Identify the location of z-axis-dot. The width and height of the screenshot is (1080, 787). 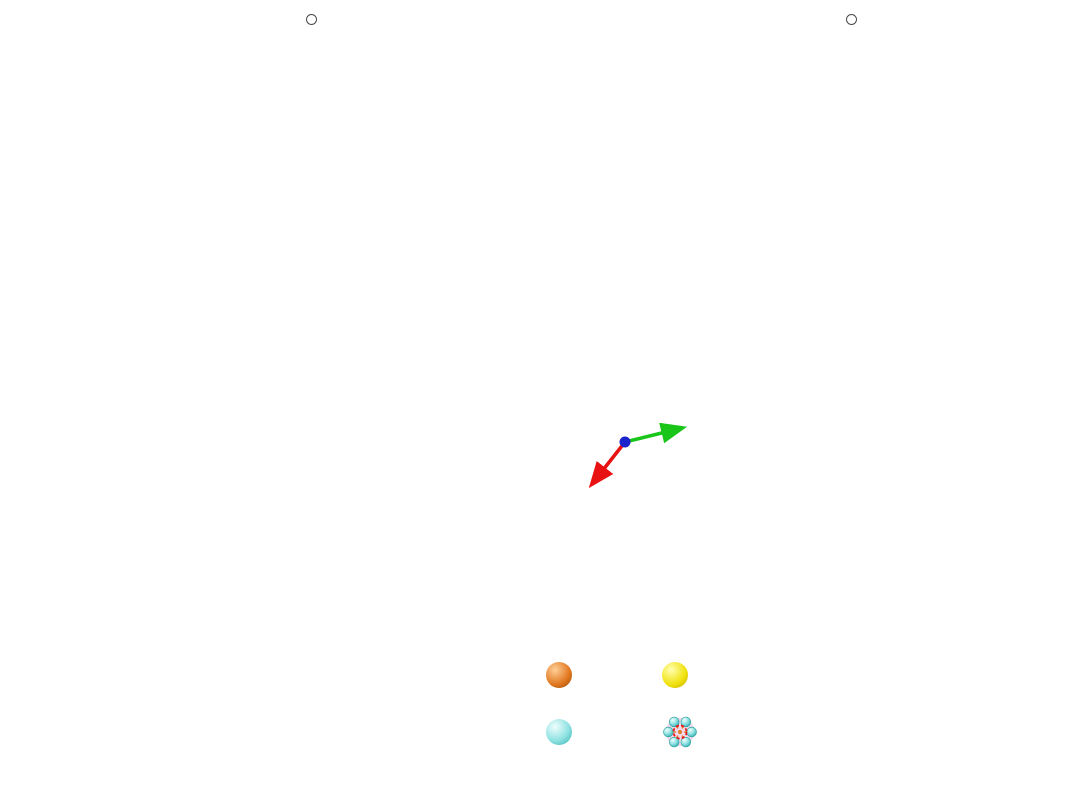
(625, 442).